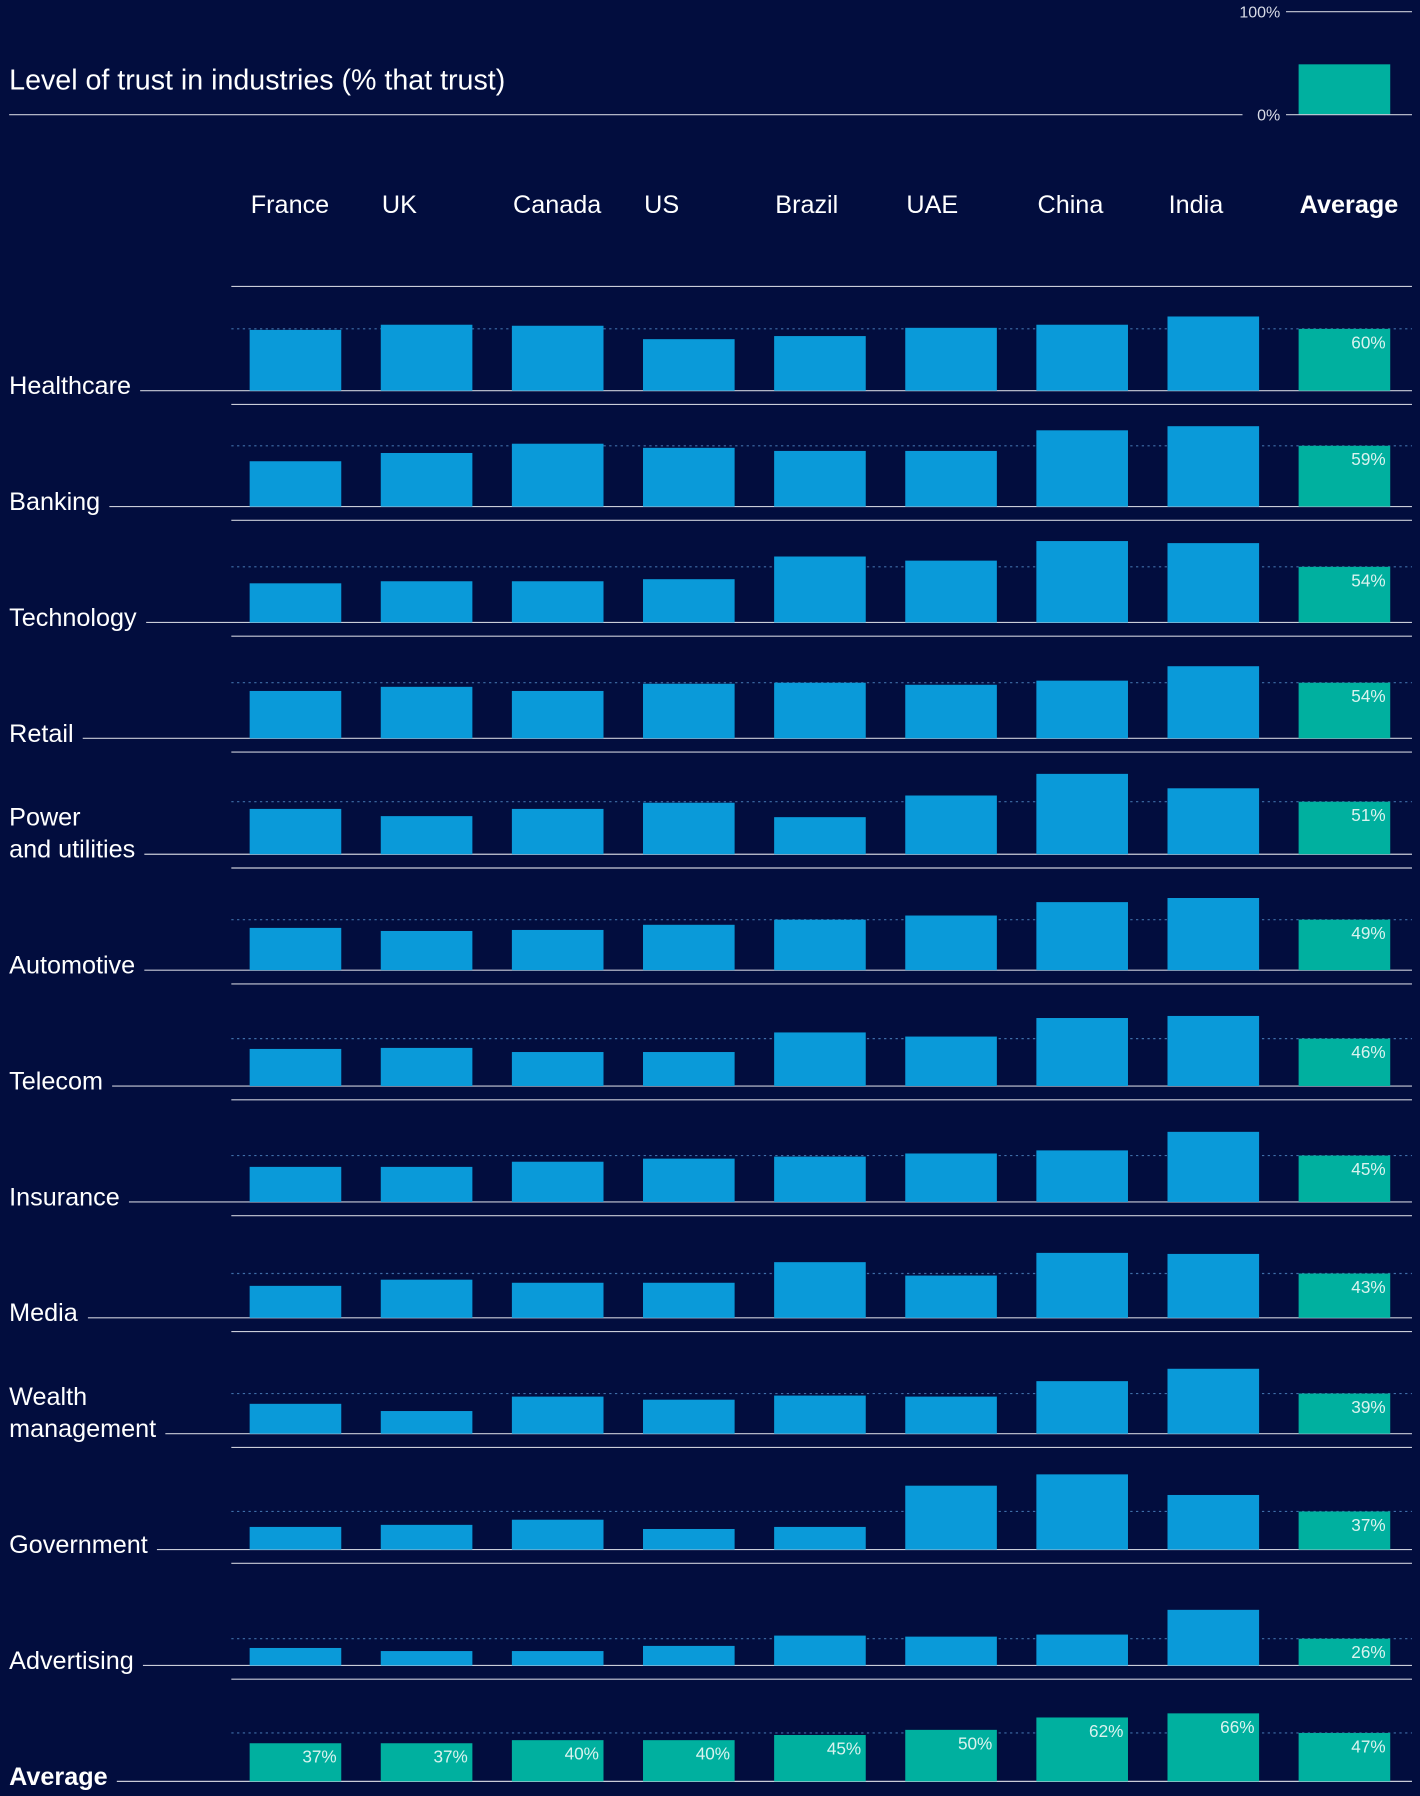 The width and height of the screenshot is (1420, 1796). What do you see at coordinates (1368, 1287) in the screenshot?
I see `value-label: 43%` at bounding box center [1368, 1287].